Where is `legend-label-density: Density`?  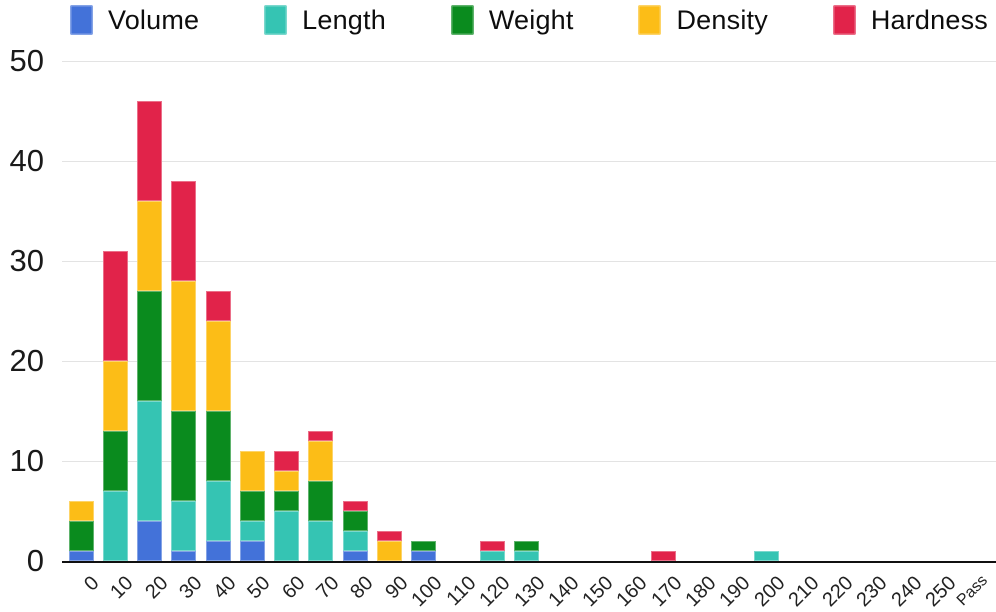
legend-label-density: Density is located at coordinates (722, 19).